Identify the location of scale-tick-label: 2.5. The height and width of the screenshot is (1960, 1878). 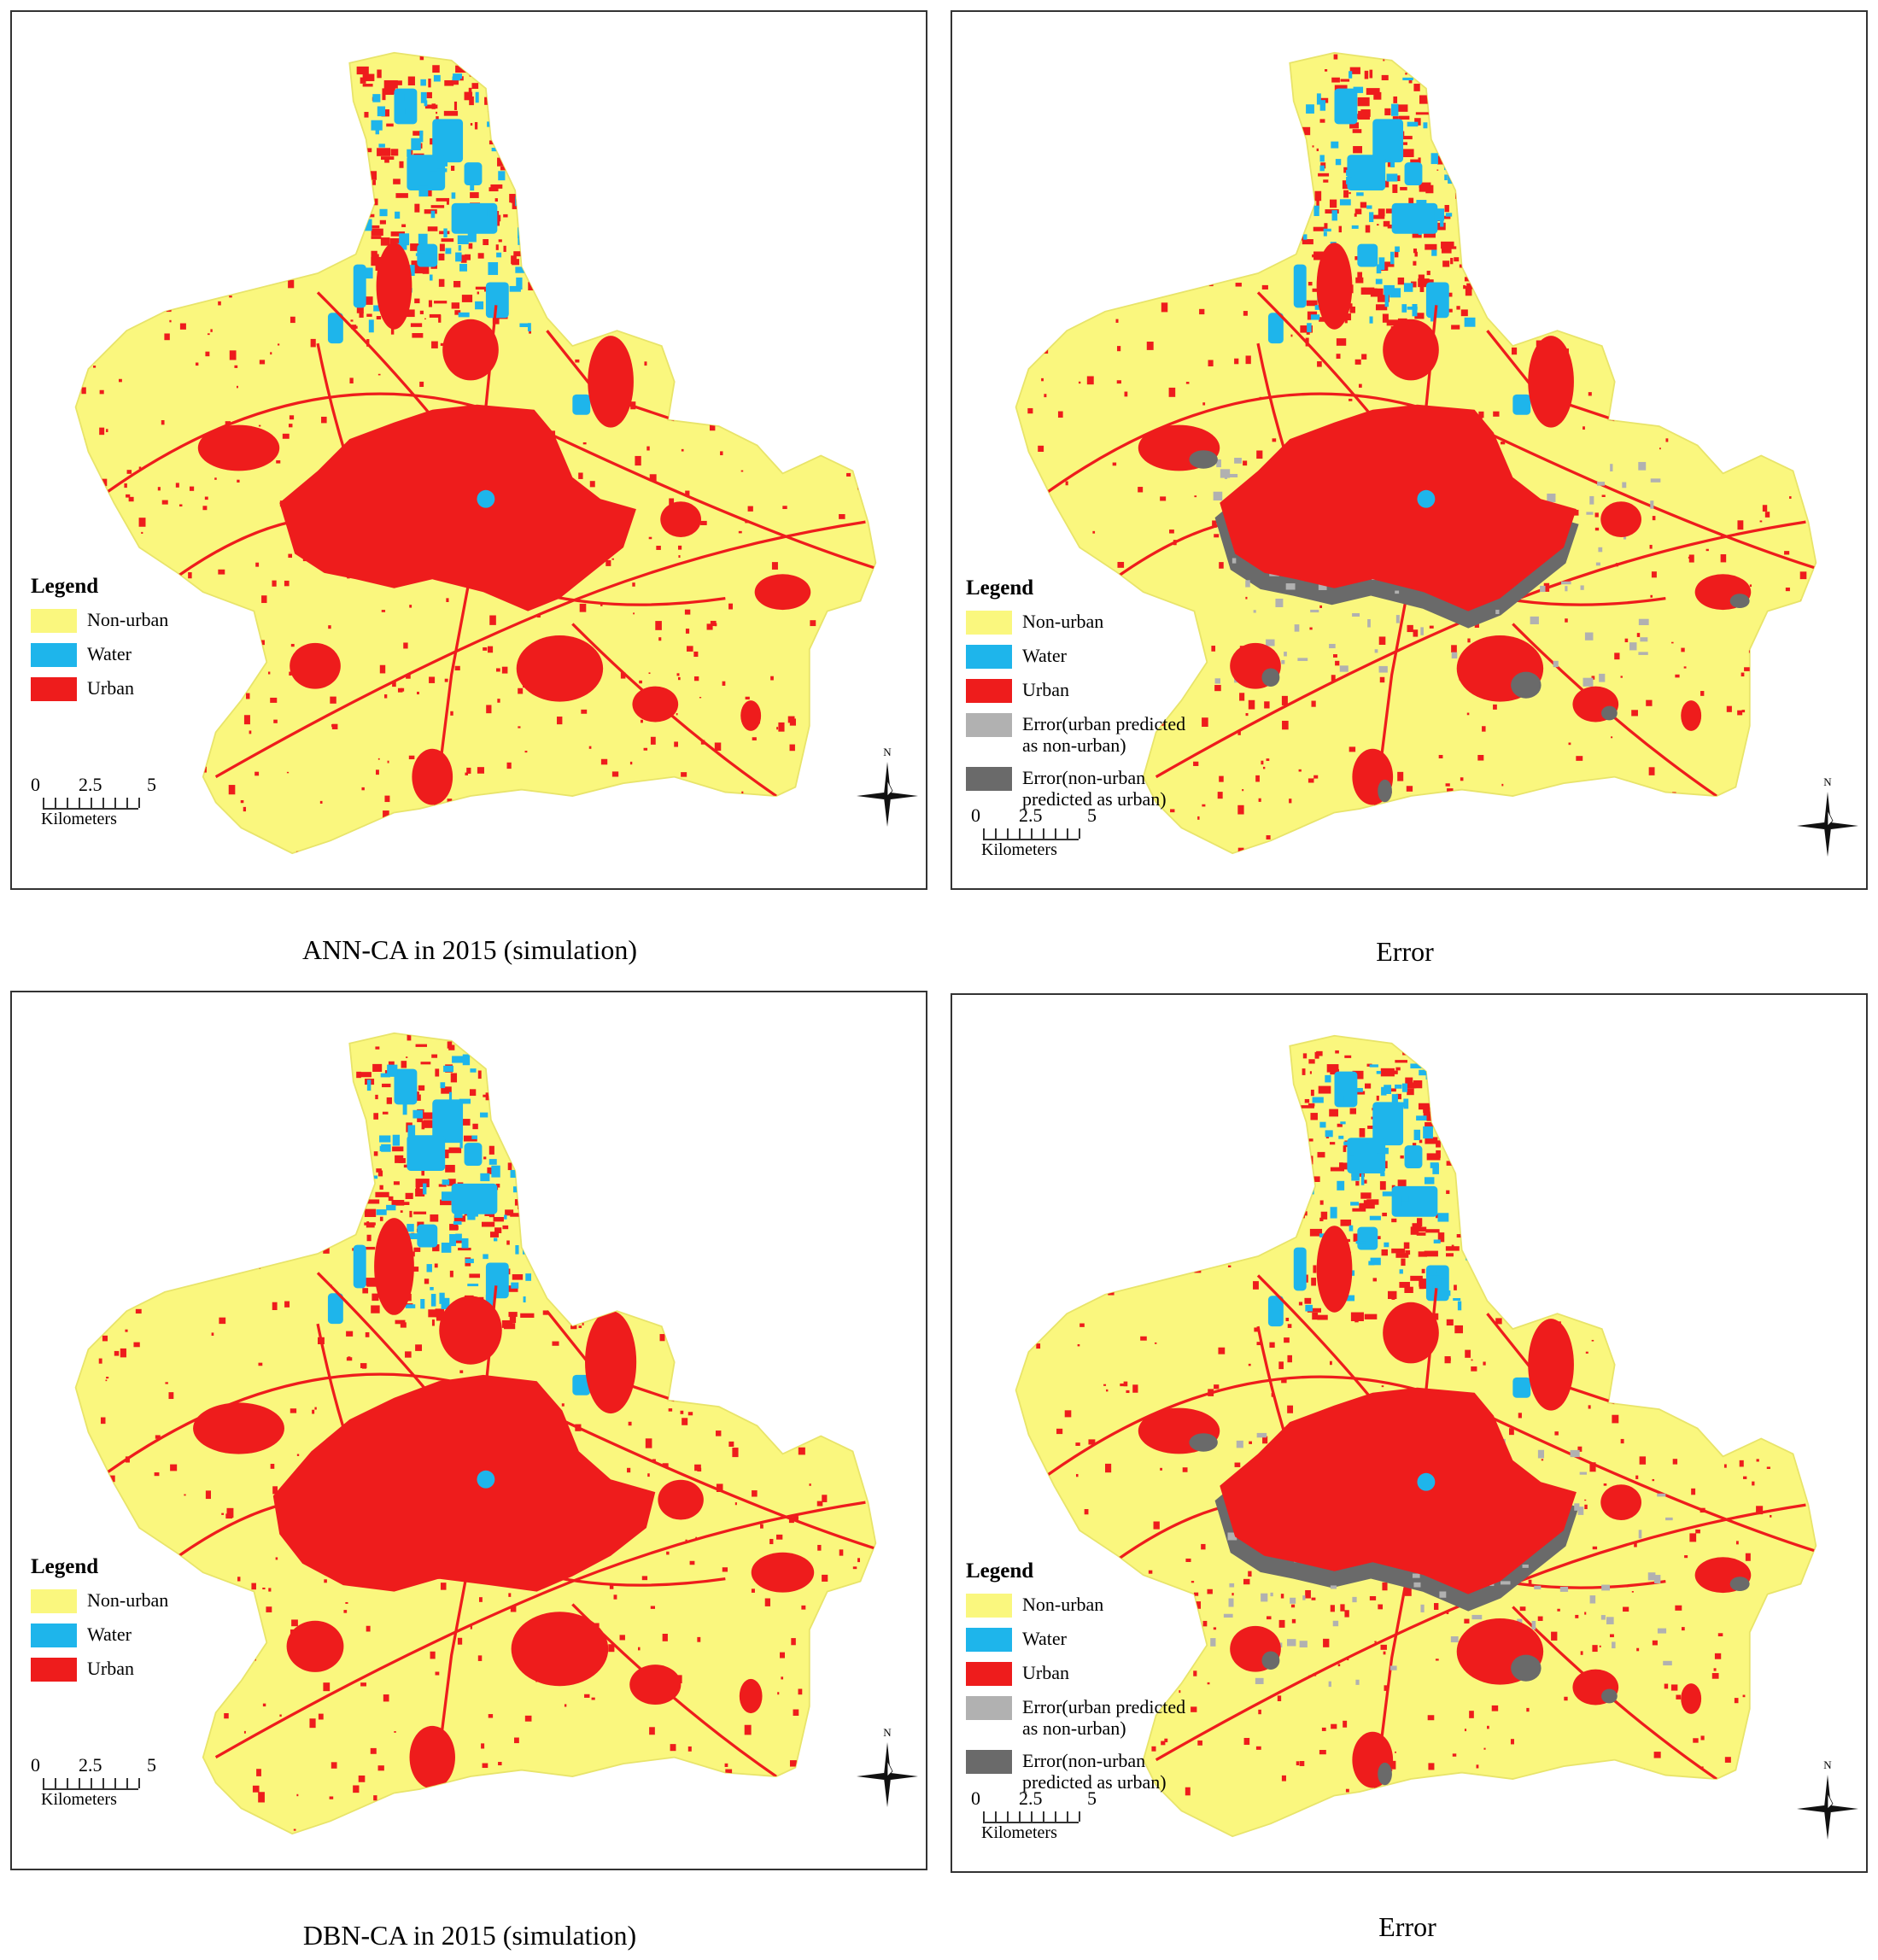
(1031, 815).